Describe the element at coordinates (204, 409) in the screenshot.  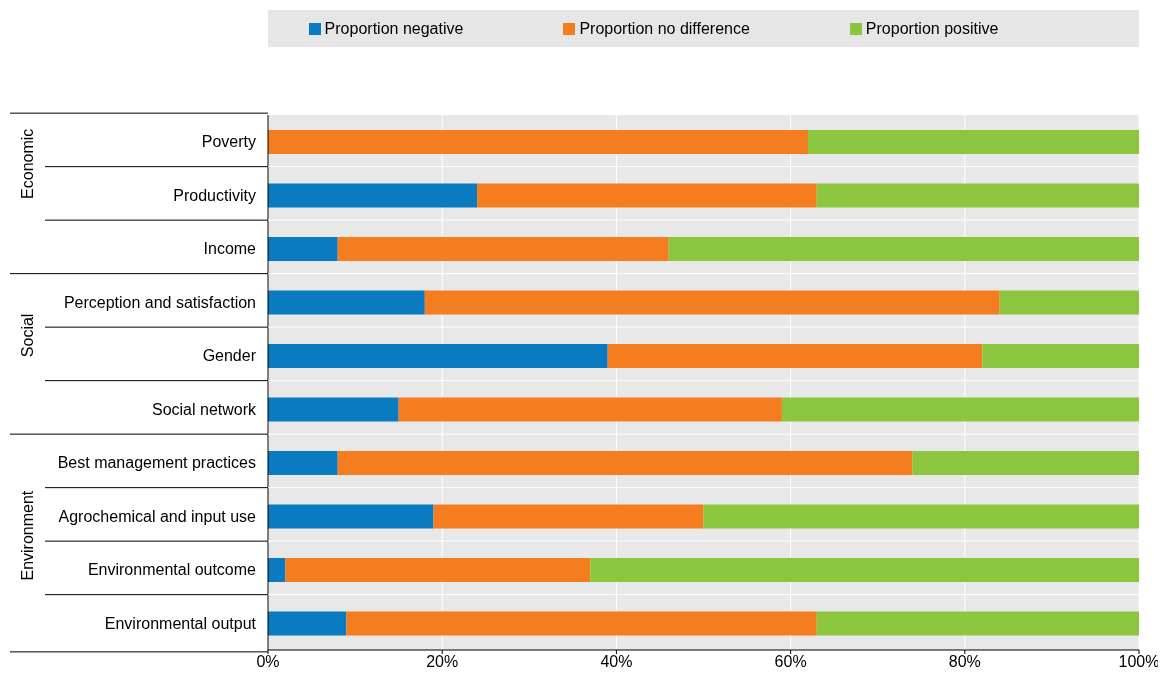
I see `y-tick-label: Social network` at that location.